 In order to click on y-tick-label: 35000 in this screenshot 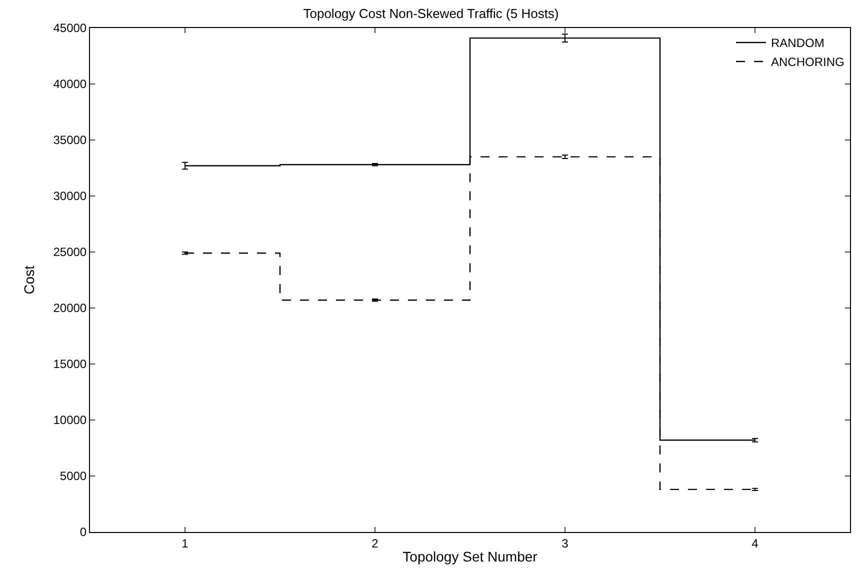, I will do `click(70, 140)`.